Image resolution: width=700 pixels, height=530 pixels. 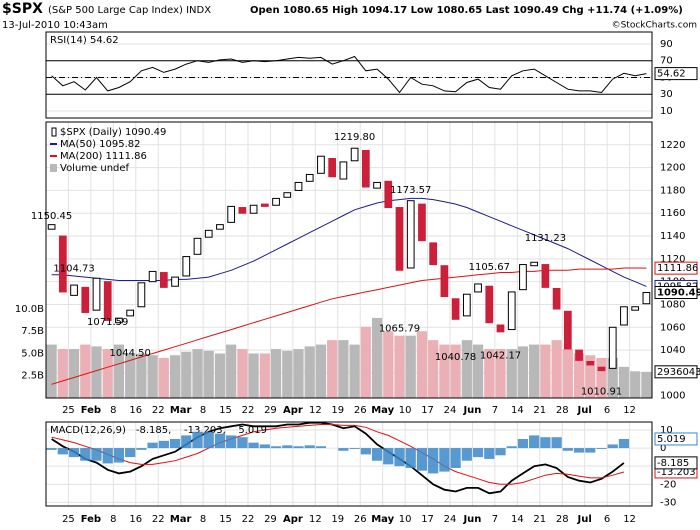 What do you see at coordinates (181, 410) in the screenshot?
I see `x-tick-label: Mar` at bounding box center [181, 410].